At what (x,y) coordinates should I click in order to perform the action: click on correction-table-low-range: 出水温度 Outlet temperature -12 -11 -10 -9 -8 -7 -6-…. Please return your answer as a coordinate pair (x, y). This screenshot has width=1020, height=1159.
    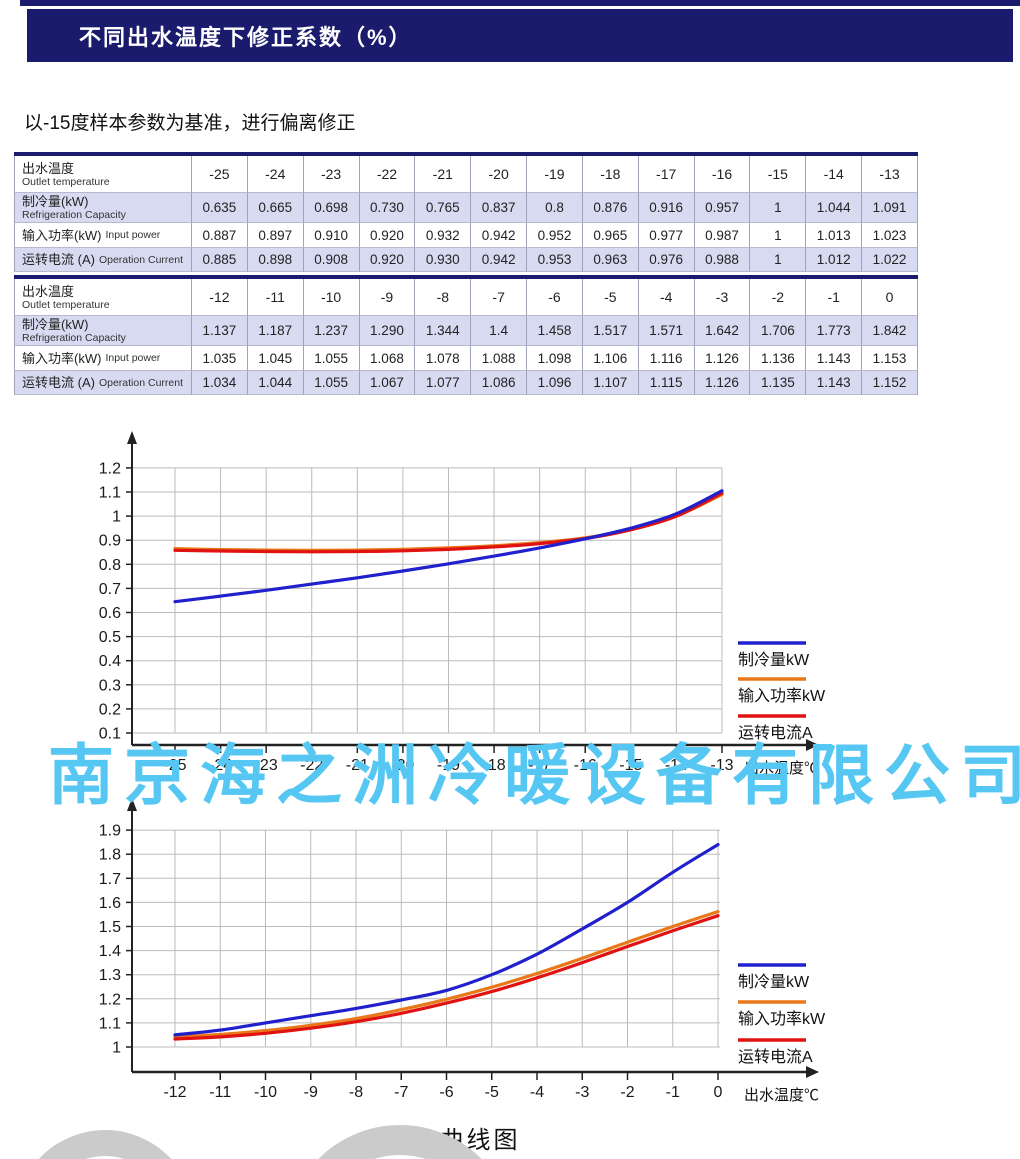
    Looking at the image, I should click on (466, 335).